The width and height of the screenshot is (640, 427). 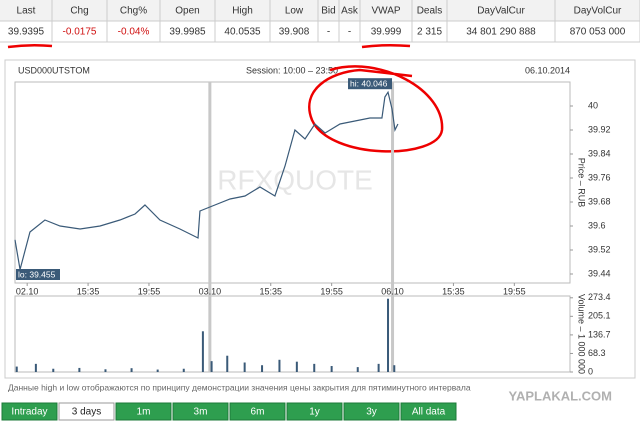 What do you see at coordinates (26, 11) in the screenshot?
I see `column-header: Last` at bounding box center [26, 11].